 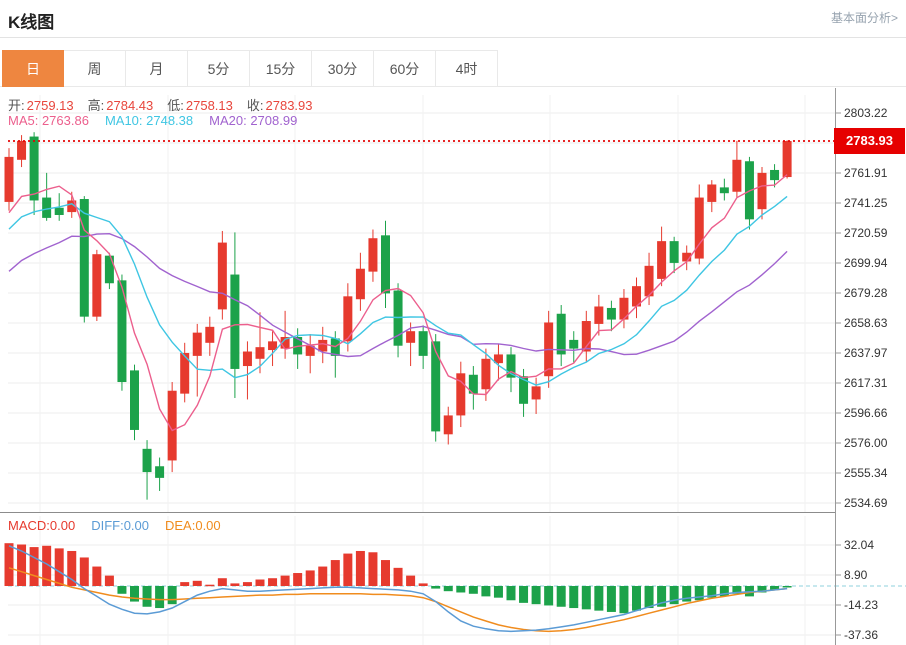 I want to click on tab-6: 60分, so click(x=405, y=68).